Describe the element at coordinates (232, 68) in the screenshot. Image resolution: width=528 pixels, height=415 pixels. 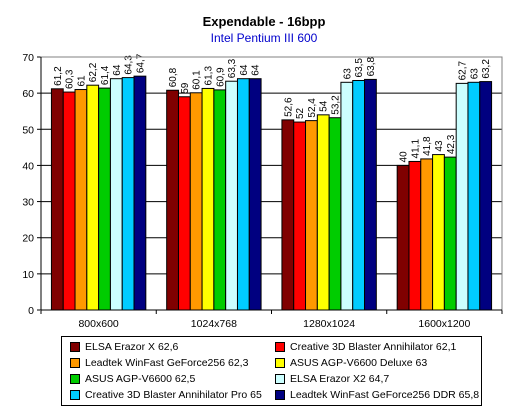
I see `data-label: 63,3` at that location.